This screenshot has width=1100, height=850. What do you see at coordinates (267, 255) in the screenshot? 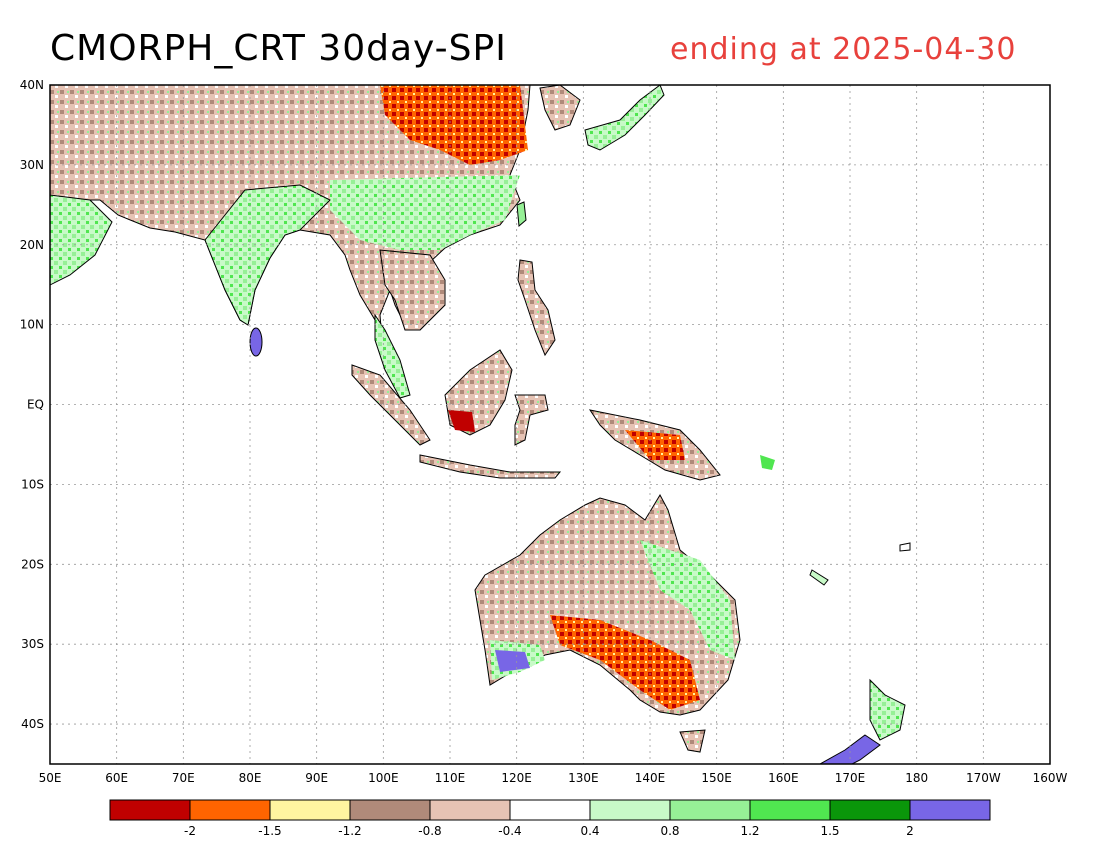
I see `india-landmass` at bounding box center [267, 255].